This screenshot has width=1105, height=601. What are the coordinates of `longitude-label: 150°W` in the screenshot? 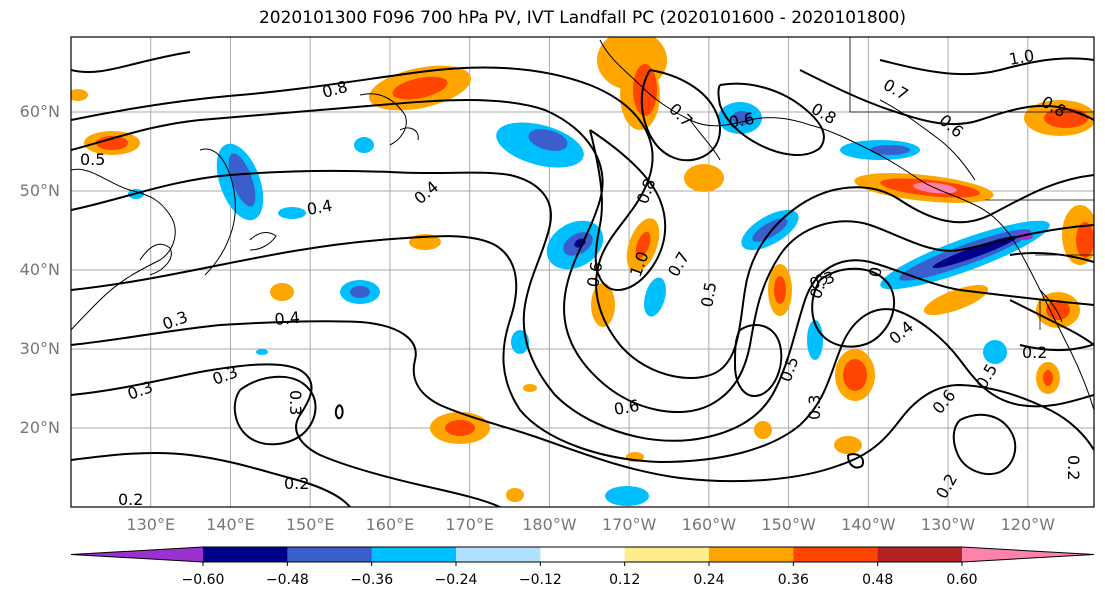 It's located at (788, 524).